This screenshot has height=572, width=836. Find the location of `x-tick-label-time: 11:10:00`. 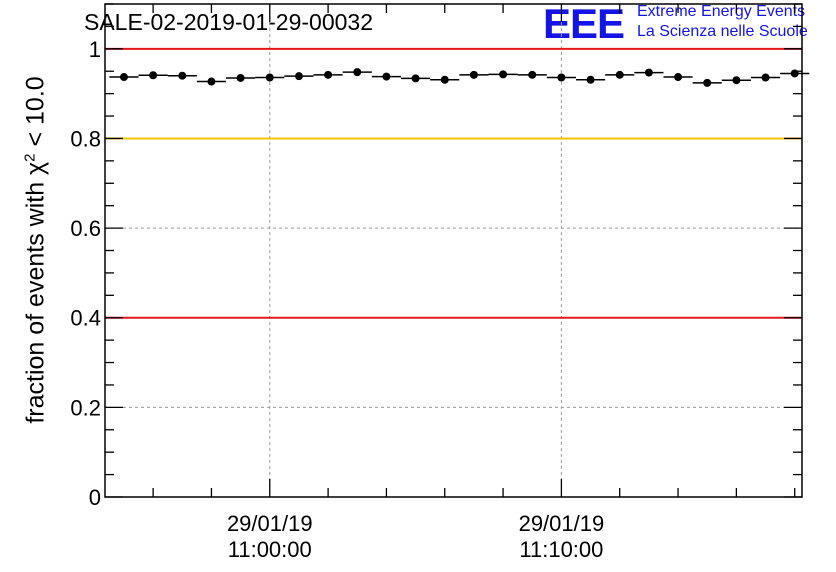

x-tick-label-time: 11:10:00 is located at coordinates (561, 549).